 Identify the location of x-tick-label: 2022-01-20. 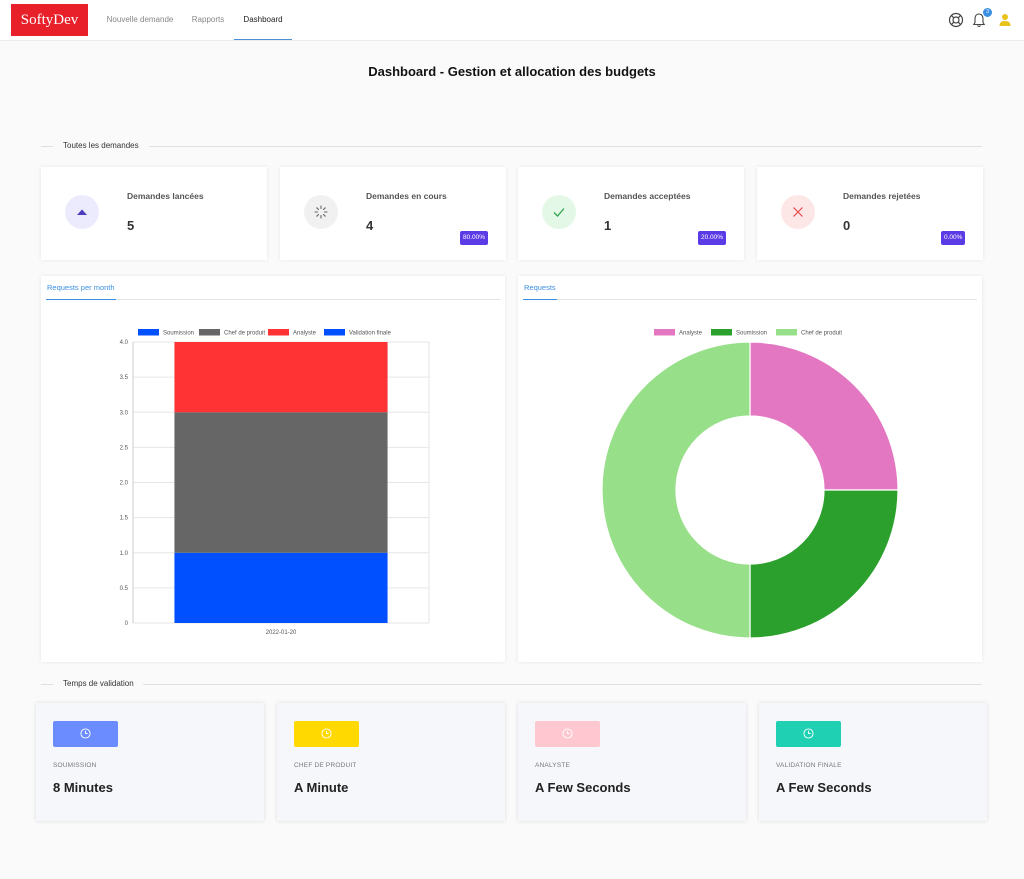
(281, 633).